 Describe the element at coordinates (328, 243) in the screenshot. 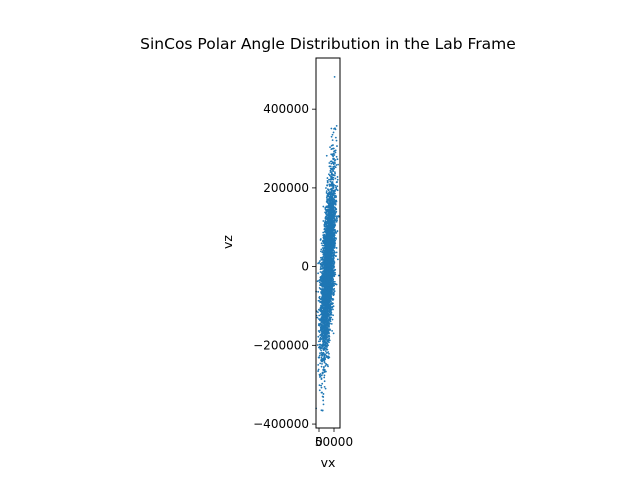

I see `plot-frame` at that location.